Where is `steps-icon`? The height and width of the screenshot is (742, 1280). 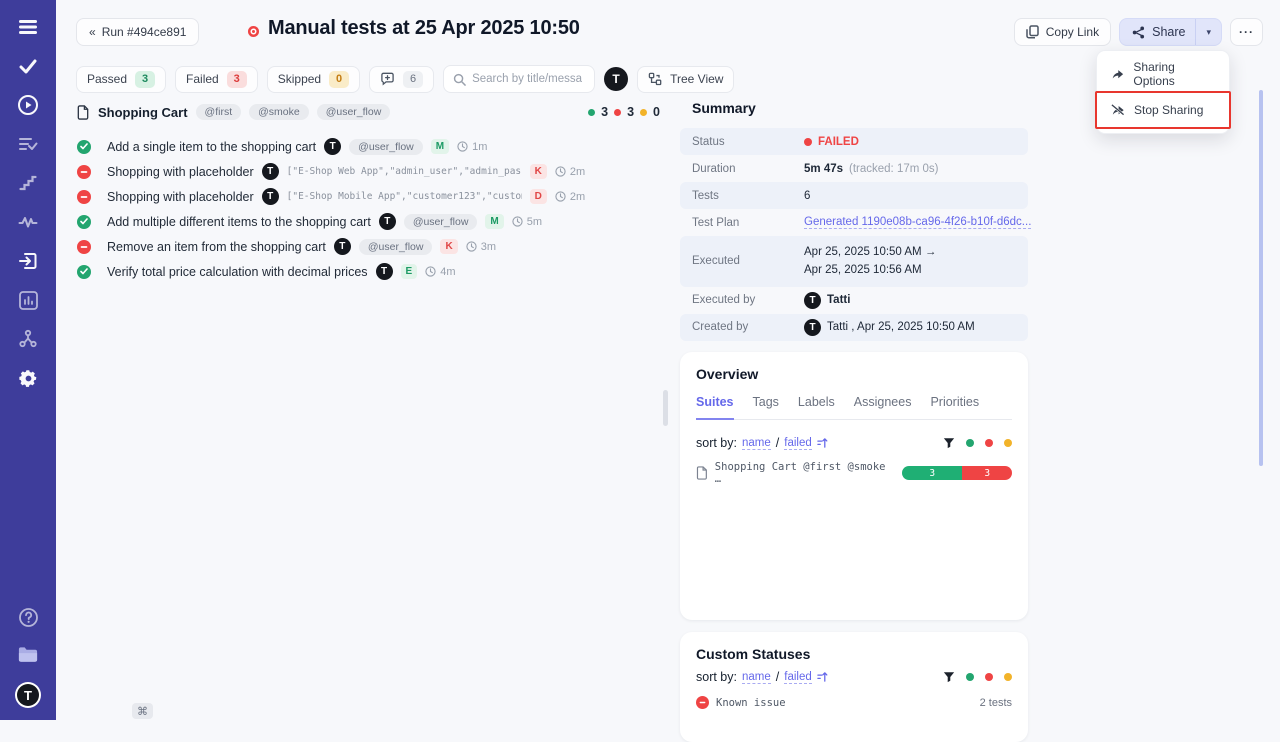 steps-icon is located at coordinates (28, 183).